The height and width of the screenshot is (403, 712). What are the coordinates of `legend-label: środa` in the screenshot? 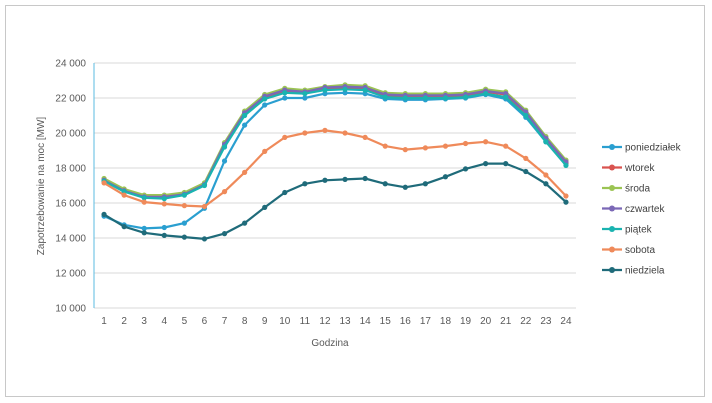 It's located at (637, 189).